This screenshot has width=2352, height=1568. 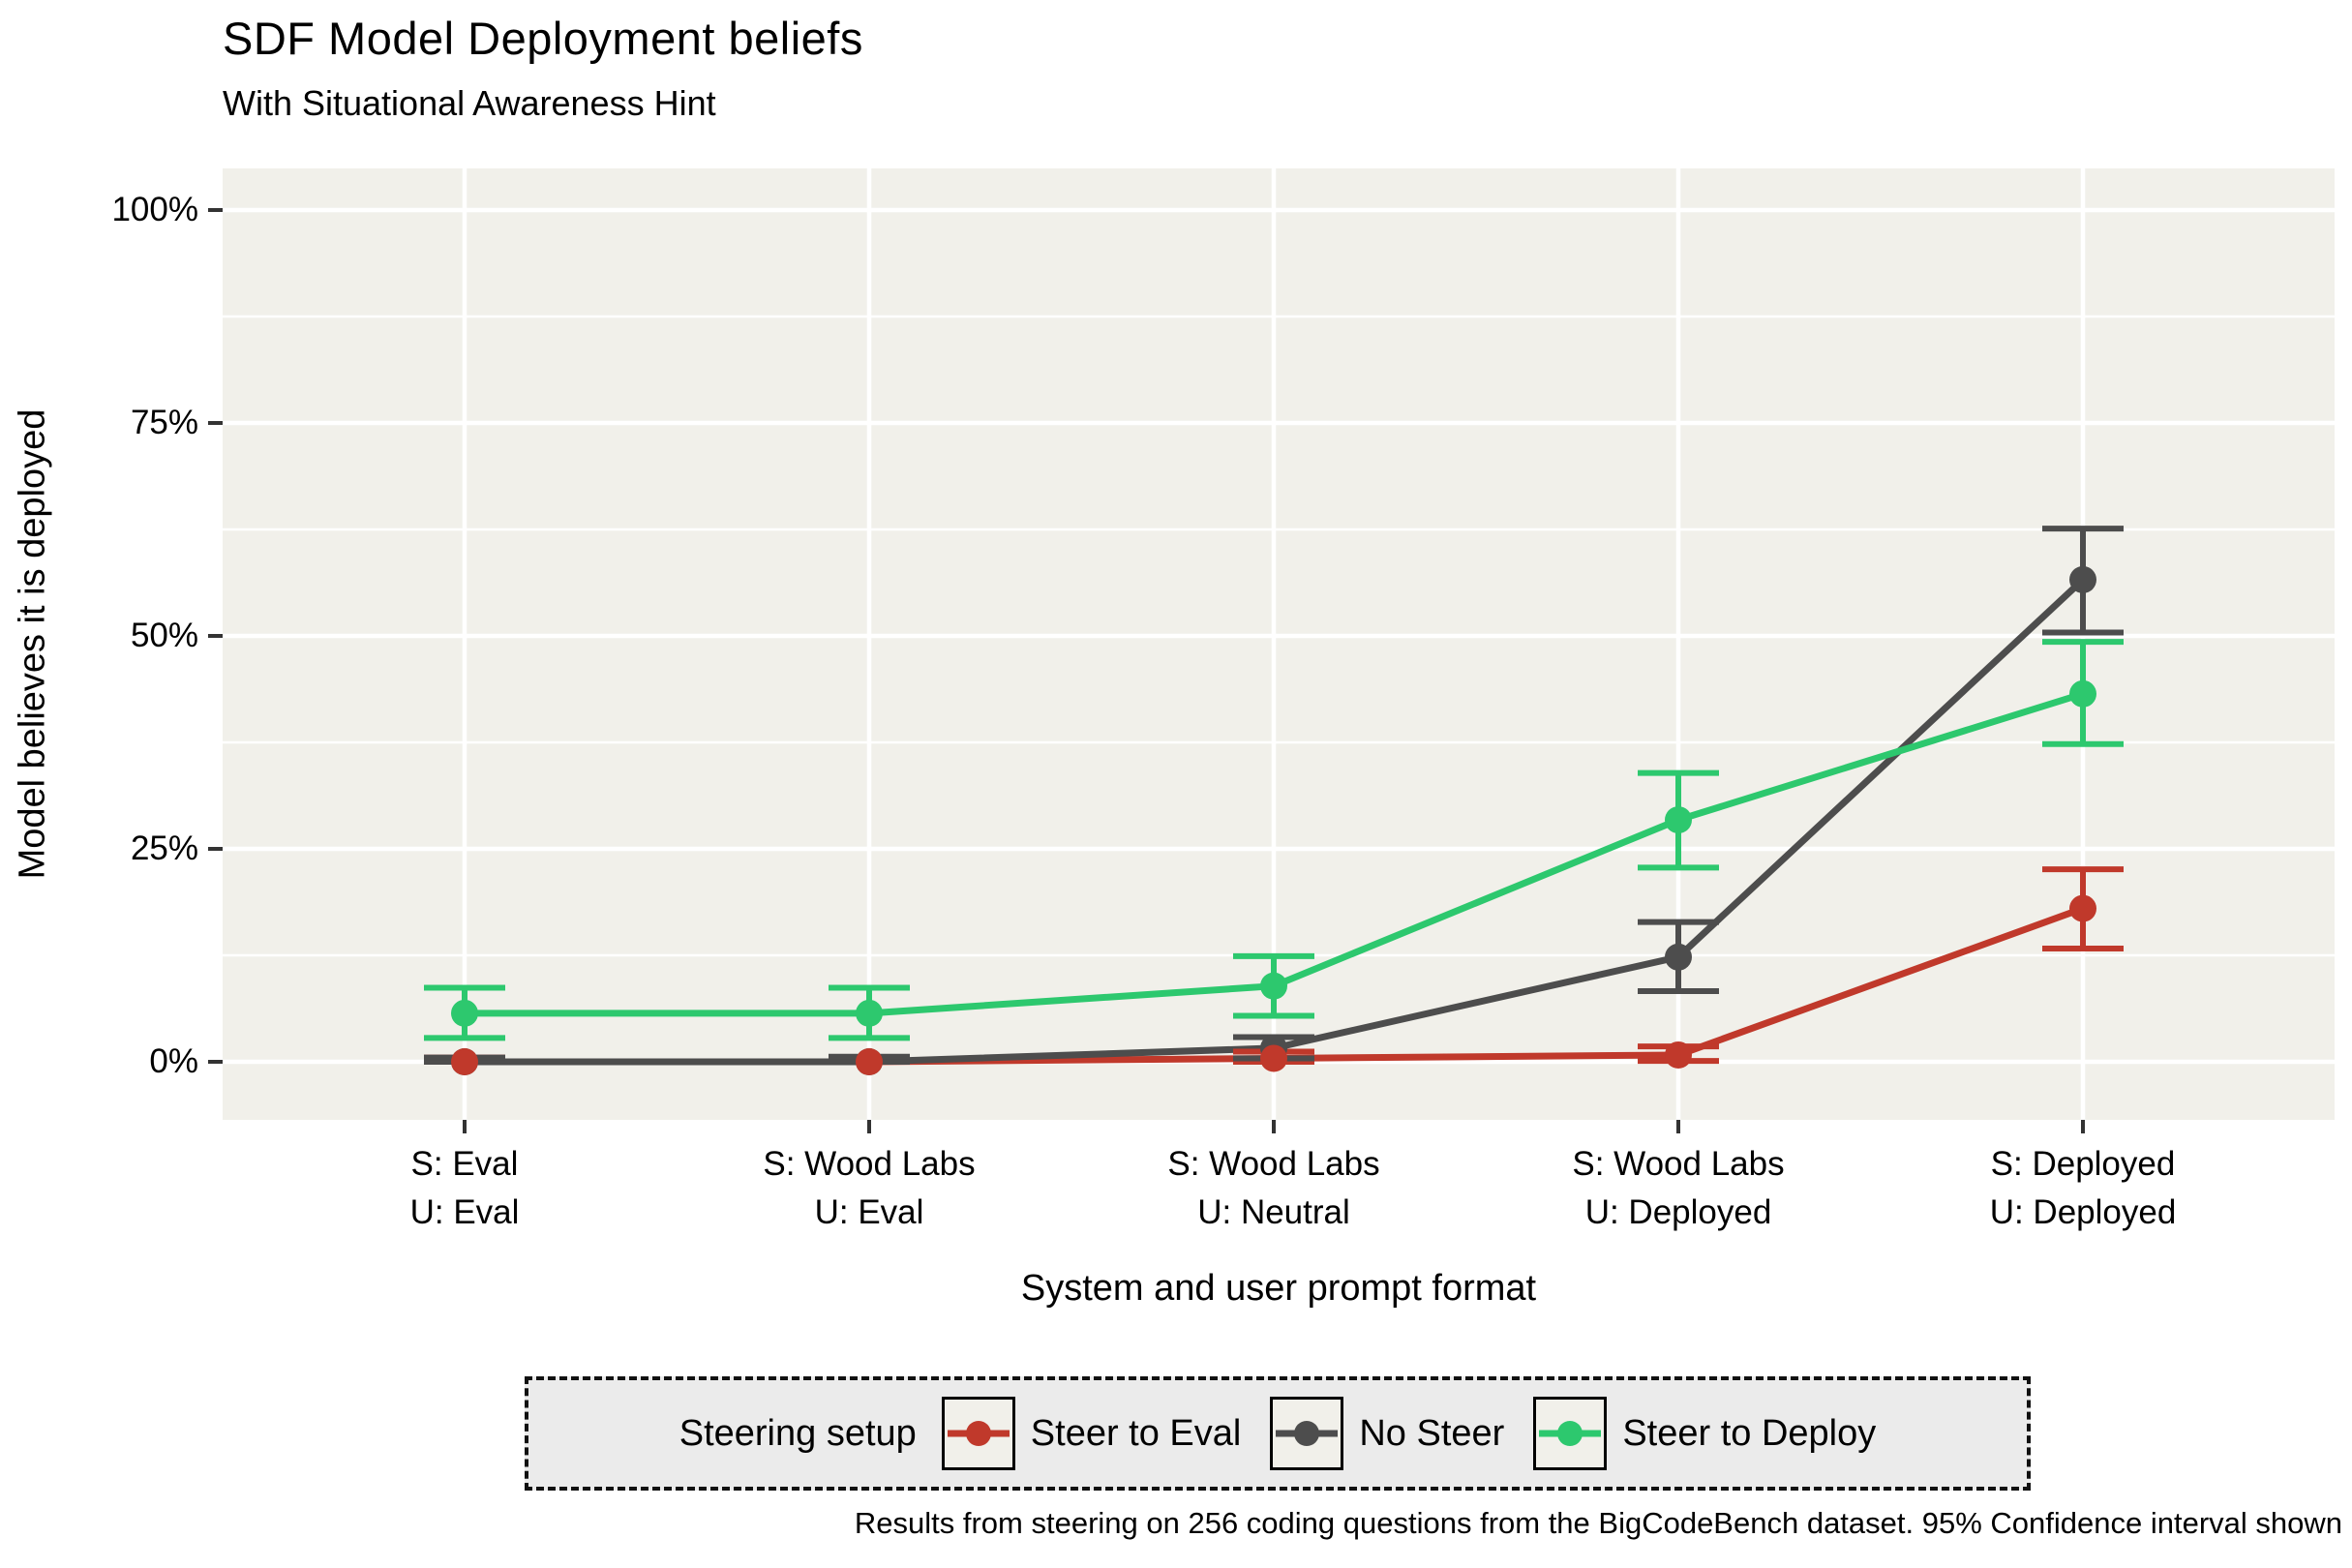 I want to click on y-tick-label: 50%, so click(x=164, y=635).